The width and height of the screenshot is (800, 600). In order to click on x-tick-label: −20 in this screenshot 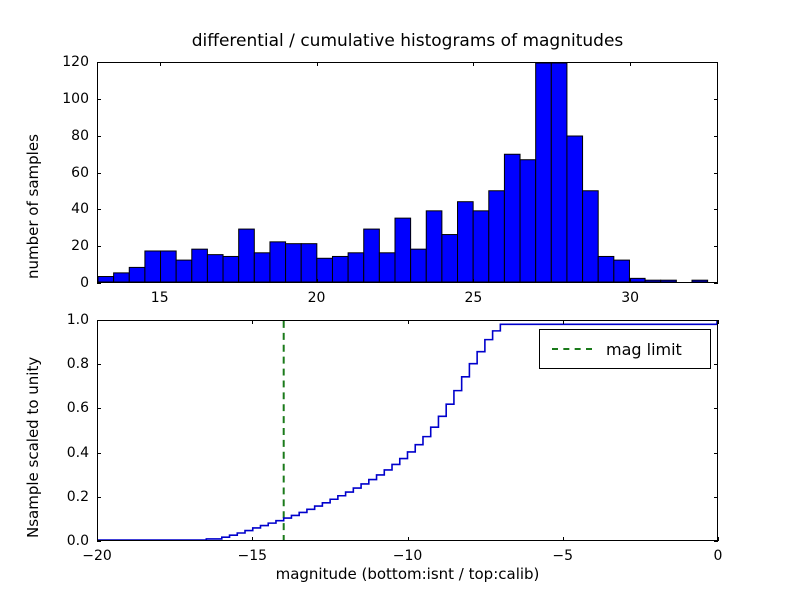, I will do `click(97, 556)`.